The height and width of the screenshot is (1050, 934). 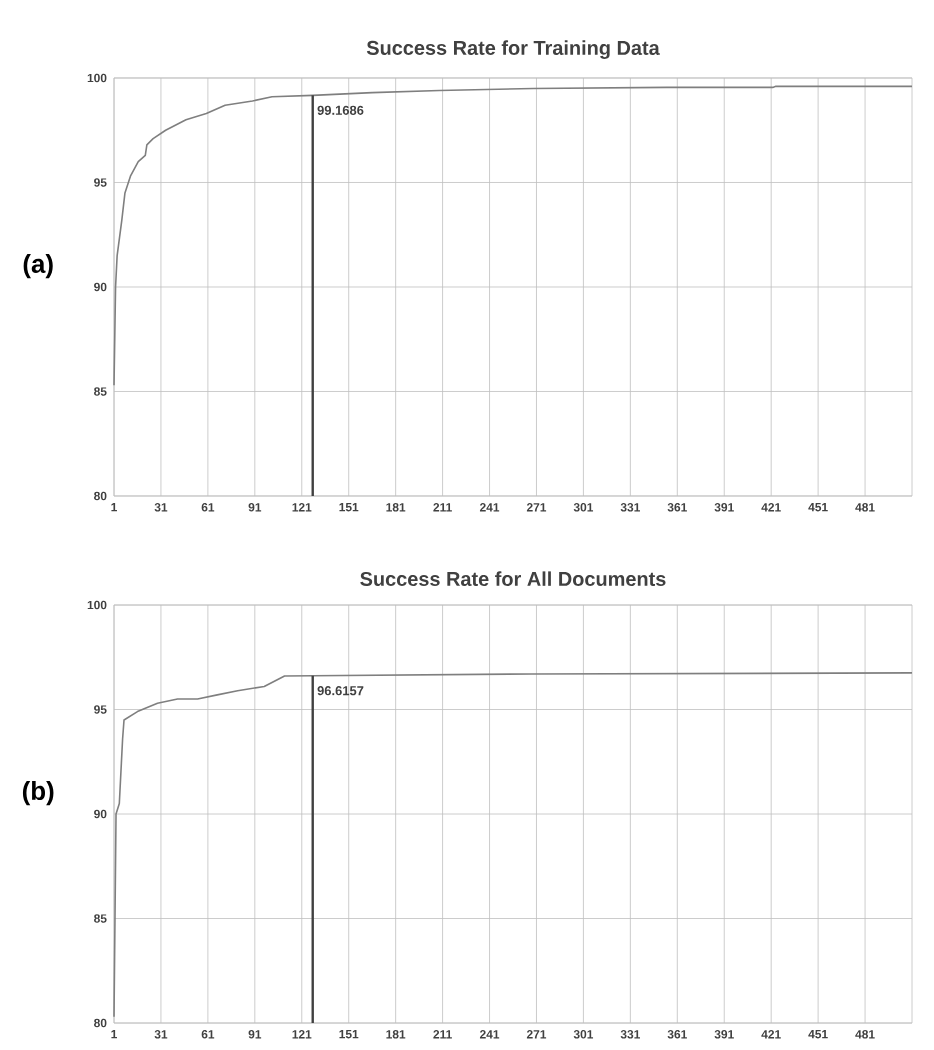 What do you see at coordinates (38, 266) in the screenshot?
I see `text: (a)` at bounding box center [38, 266].